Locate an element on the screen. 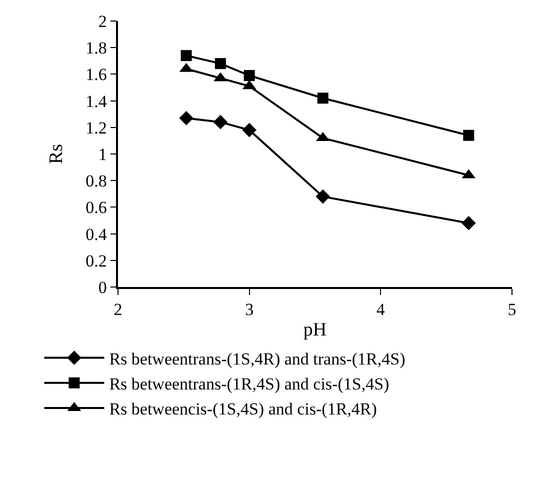 This screenshot has width=555, height=498. legend-label: Rs betweentrans-(1S,4R) and trans-(1R,4S) is located at coordinates (257, 358).